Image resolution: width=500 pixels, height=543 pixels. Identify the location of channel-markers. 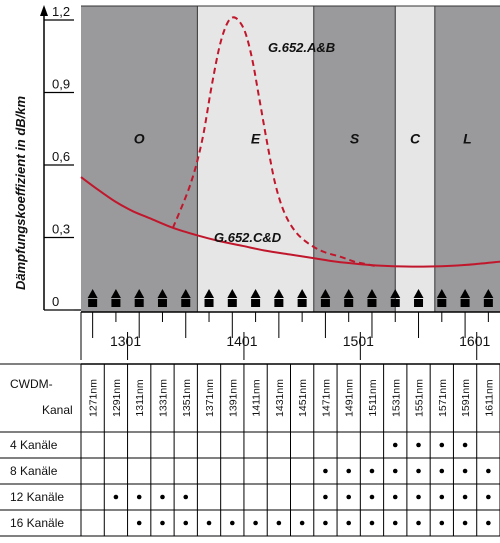
(290, 298).